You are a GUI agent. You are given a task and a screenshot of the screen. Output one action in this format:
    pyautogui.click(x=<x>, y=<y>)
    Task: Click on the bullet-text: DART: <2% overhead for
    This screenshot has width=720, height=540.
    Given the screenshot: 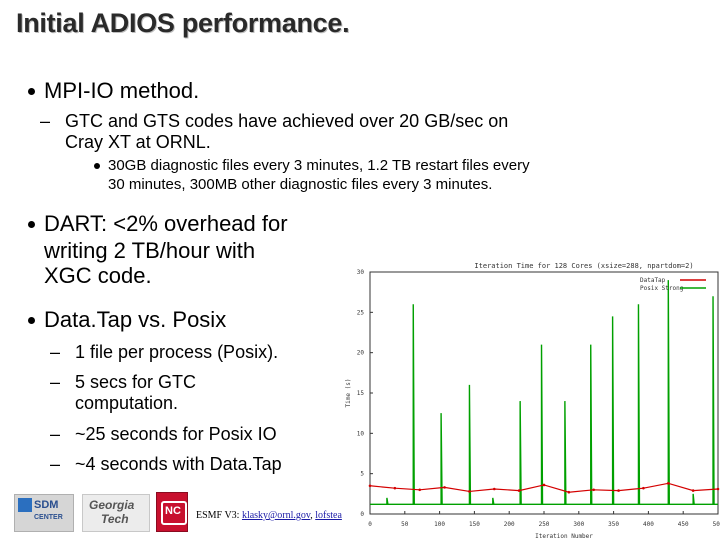 What is the action you would take?
    pyautogui.click(x=166, y=223)
    